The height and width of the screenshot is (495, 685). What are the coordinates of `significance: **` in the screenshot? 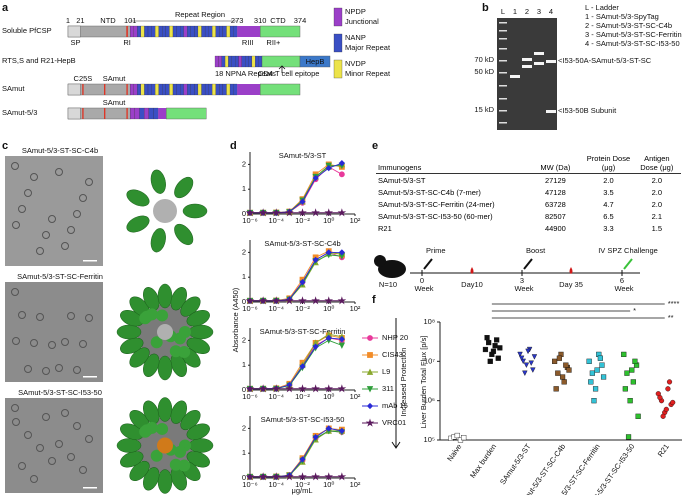 It's located at (671, 317).